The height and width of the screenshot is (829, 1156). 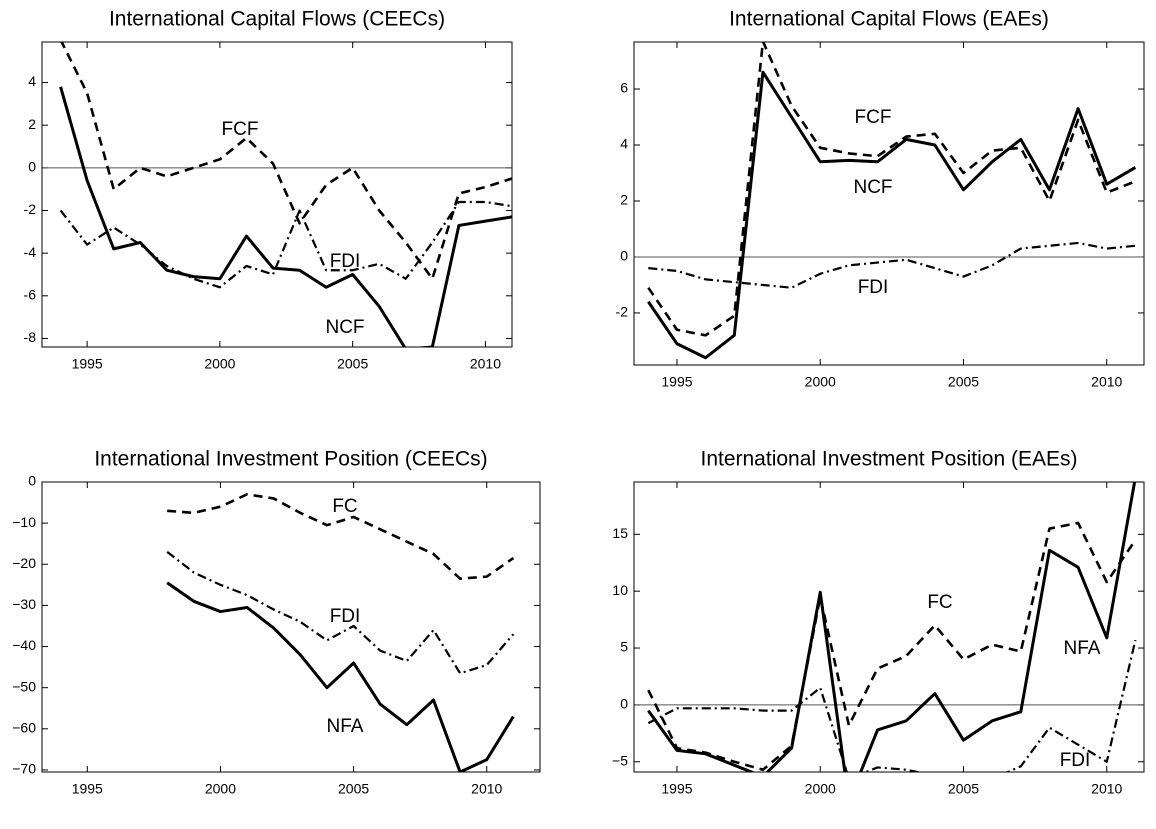 What do you see at coordinates (620, 590) in the screenshot?
I see `y-tick-label: 10` at bounding box center [620, 590].